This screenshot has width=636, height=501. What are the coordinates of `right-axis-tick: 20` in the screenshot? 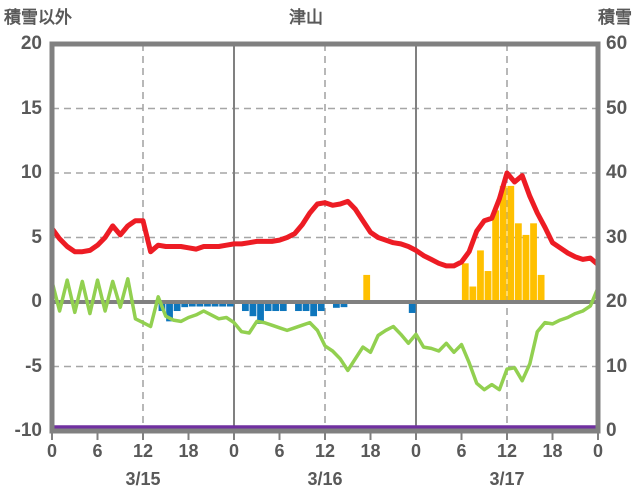 It's located at (617, 301).